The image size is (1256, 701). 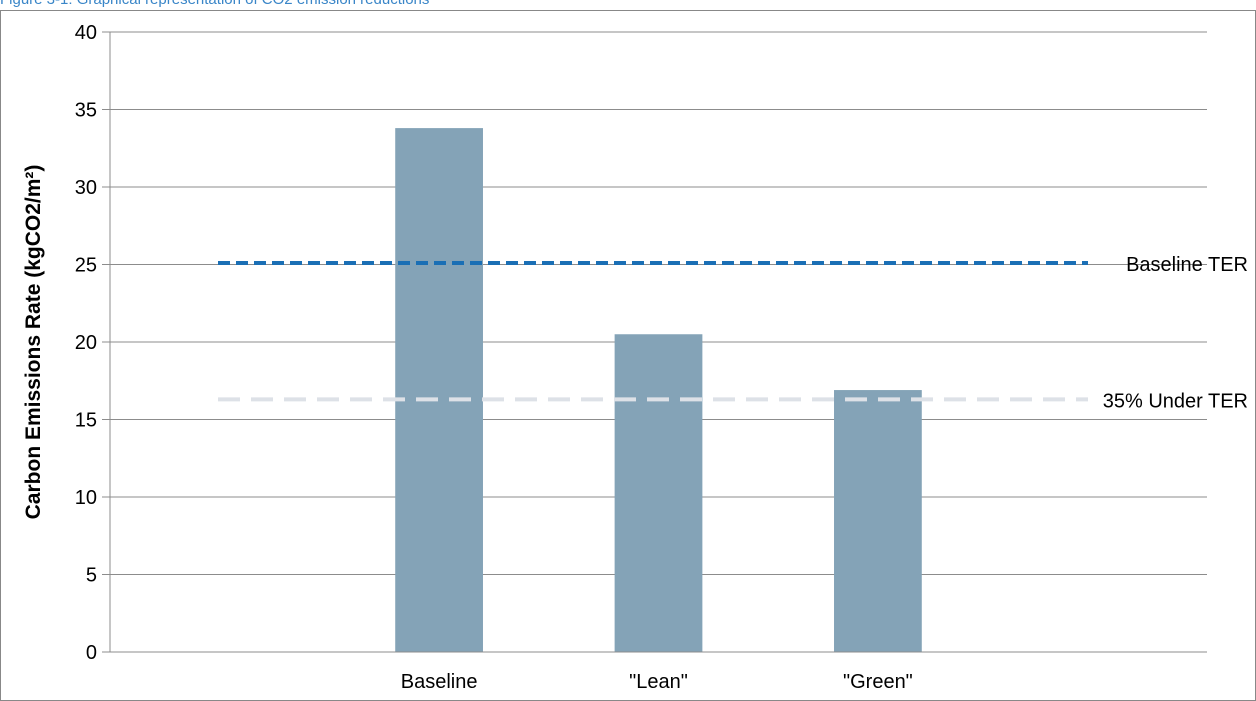 I want to click on y-tick-label-30: 30, so click(x=86, y=188).